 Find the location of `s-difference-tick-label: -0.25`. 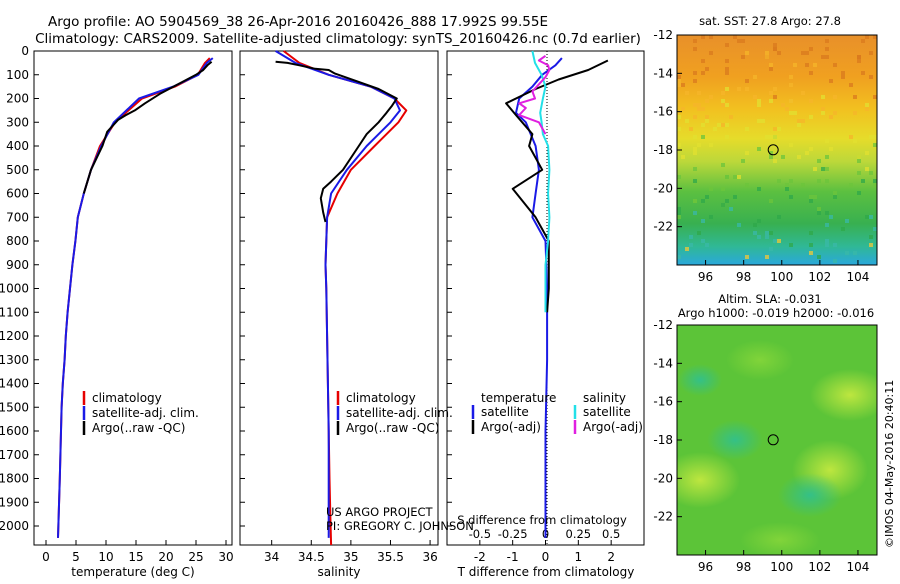

s-difference-tick-label: -0.25 is located at coordinates (513, 534).